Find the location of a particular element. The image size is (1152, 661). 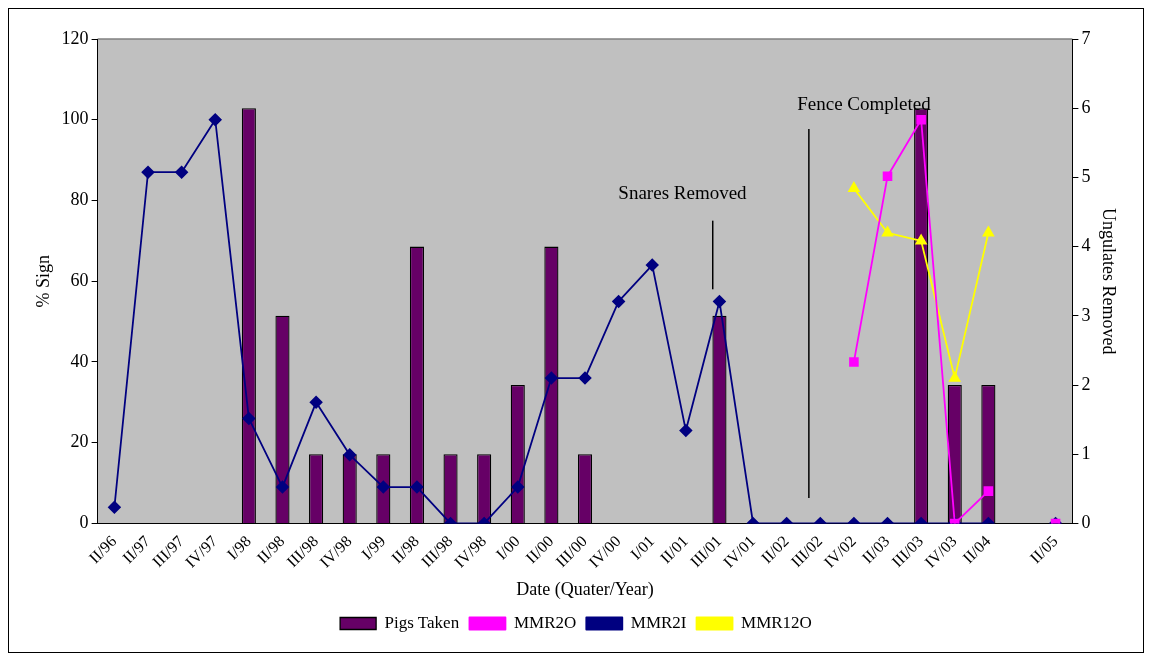

y-tick-label: 120 is located at coordinates (75, 37).